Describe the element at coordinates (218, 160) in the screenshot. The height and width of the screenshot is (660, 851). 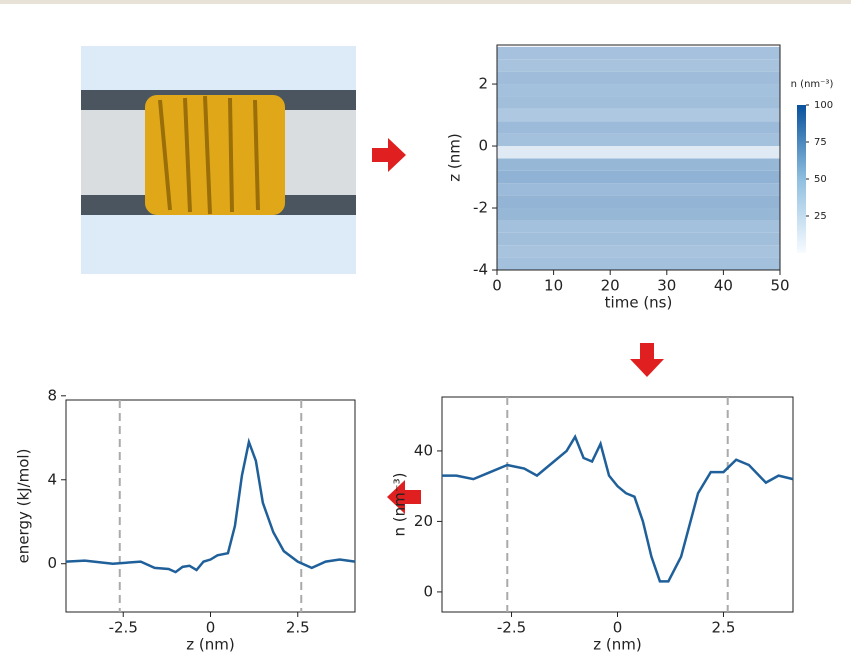
I see `membrane-render` at that location.